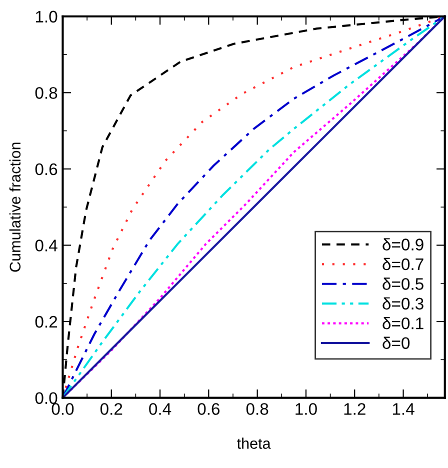 The width and height of the screenshot is (448, 468). I want to click on x-tick-label: 1.2, so click(355, 409).